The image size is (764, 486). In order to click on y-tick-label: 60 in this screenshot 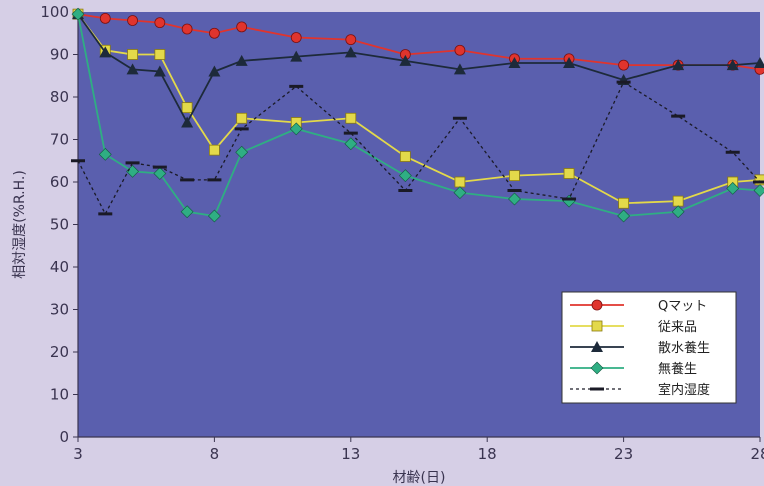, I will do `click(59, 182)`.